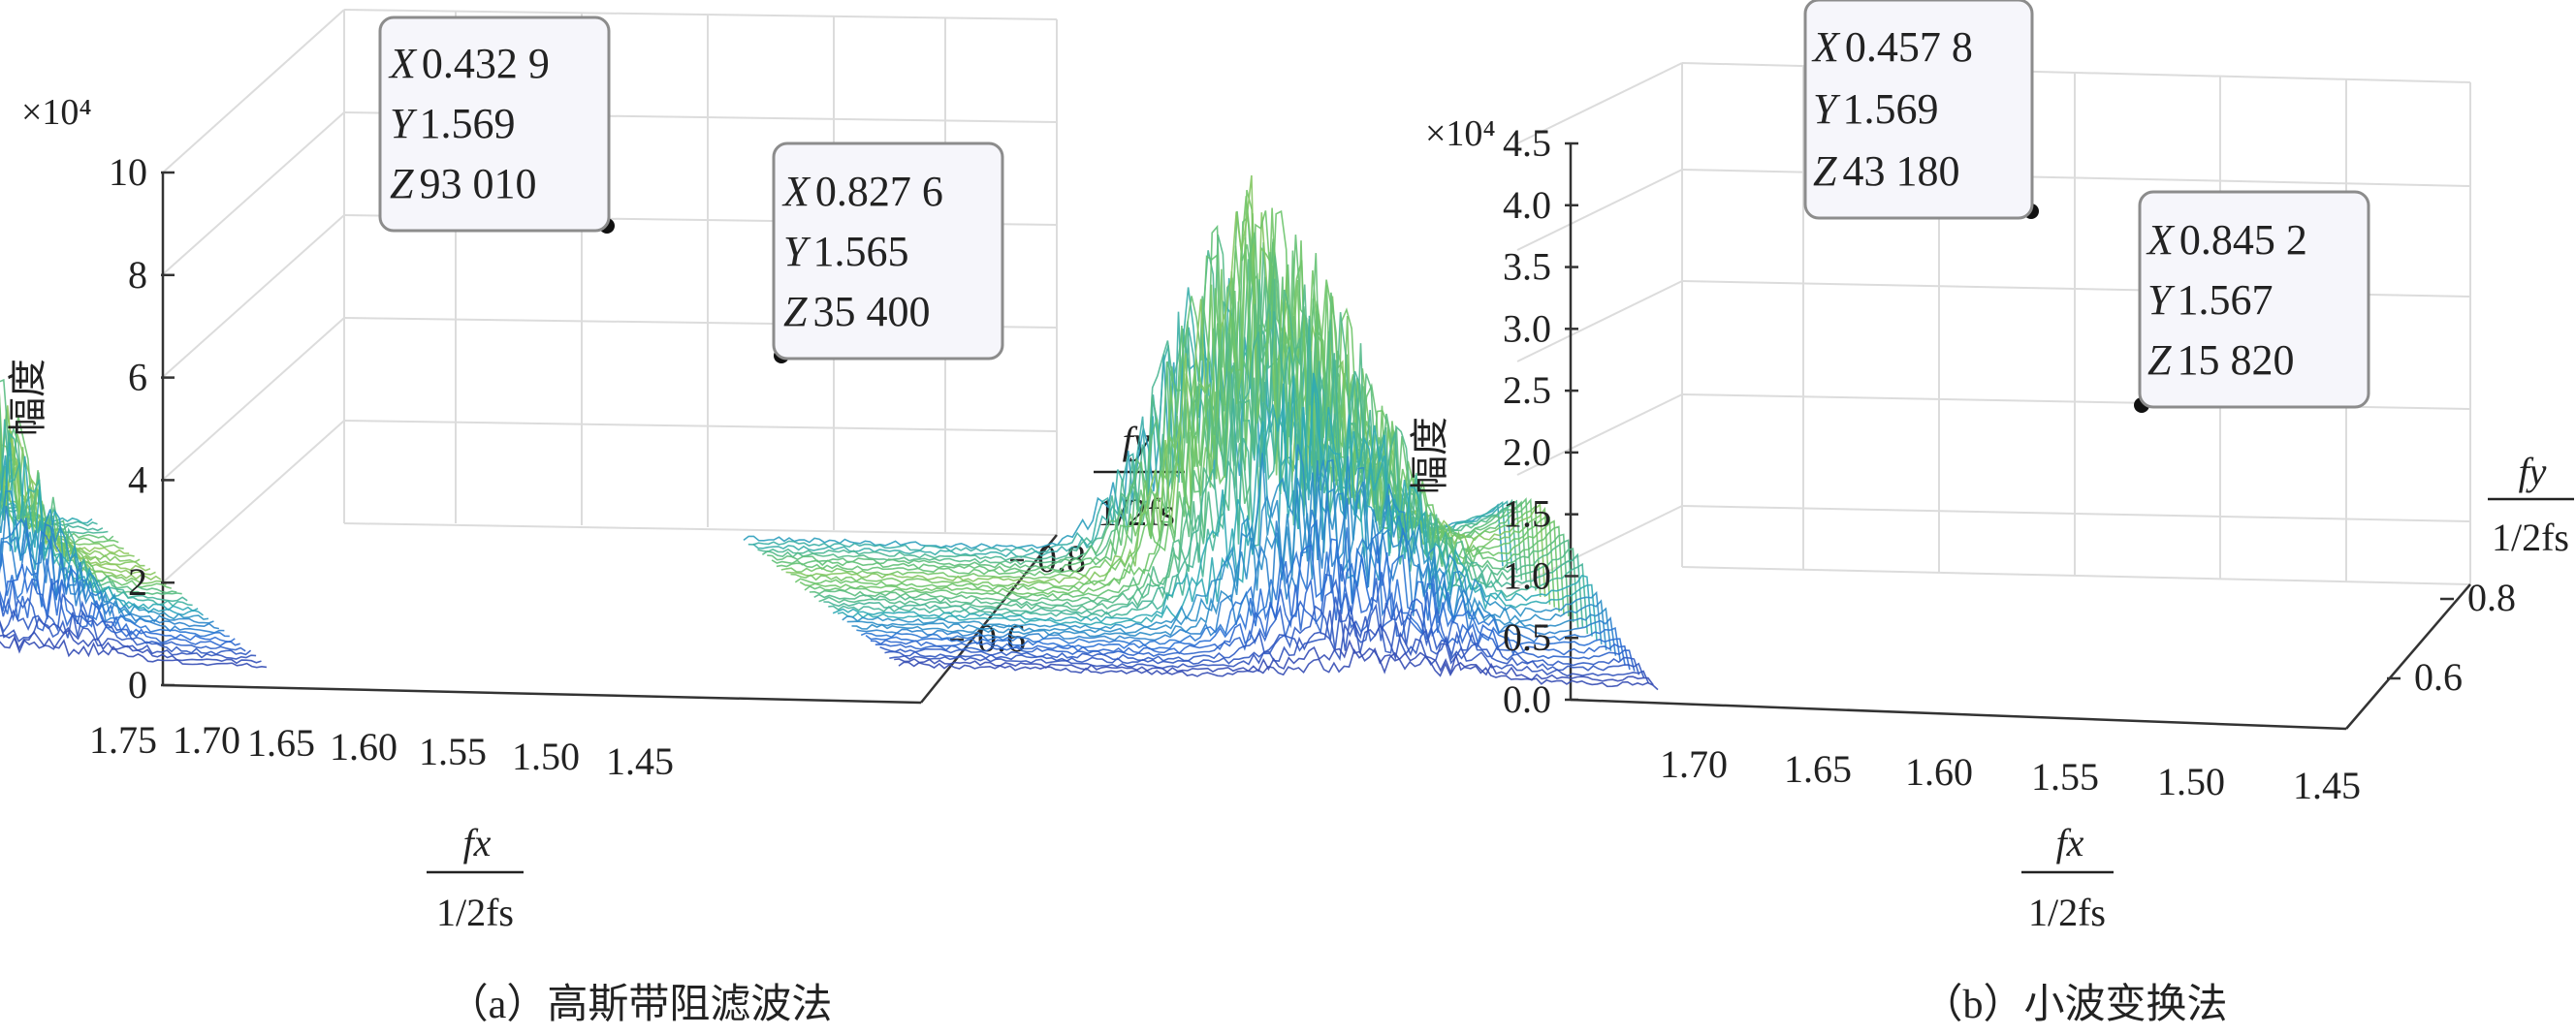 This screenshot has height=1036, width=2576. Describe the element at coordinates (2438, 677) in the screenshot. I see `chart-b-fy-tick-label: 0.6` at that location.